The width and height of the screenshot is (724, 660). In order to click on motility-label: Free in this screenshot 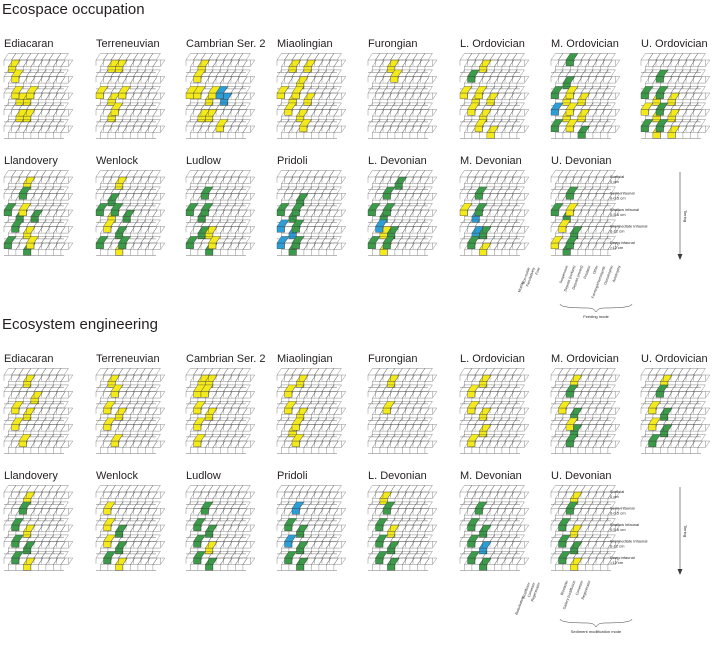, I will do `click(538, 271)`.